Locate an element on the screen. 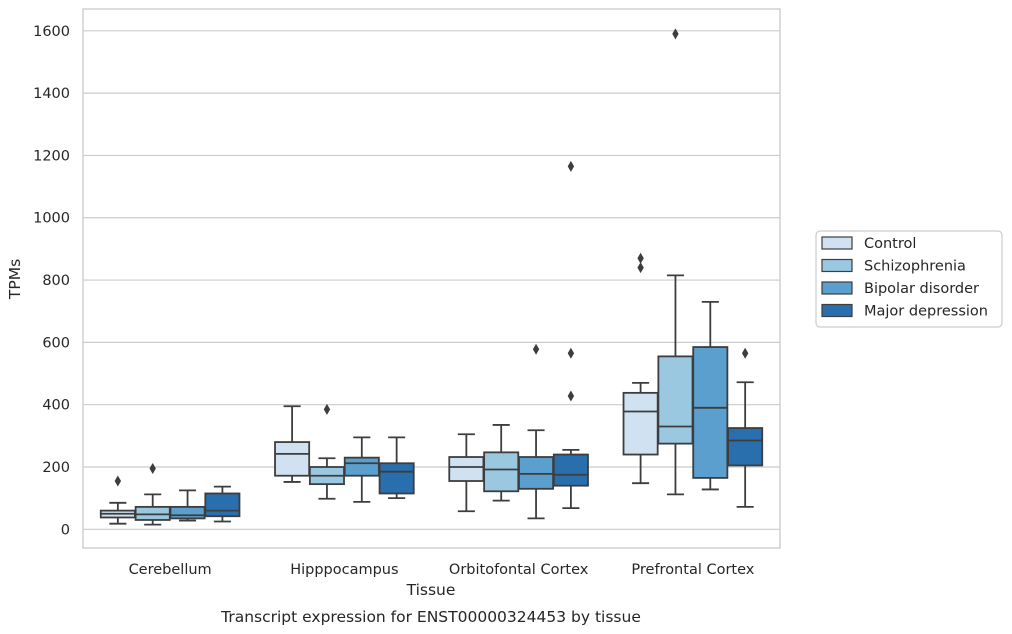  x-axis-title: Tissue is located at coordinates (431, 590).